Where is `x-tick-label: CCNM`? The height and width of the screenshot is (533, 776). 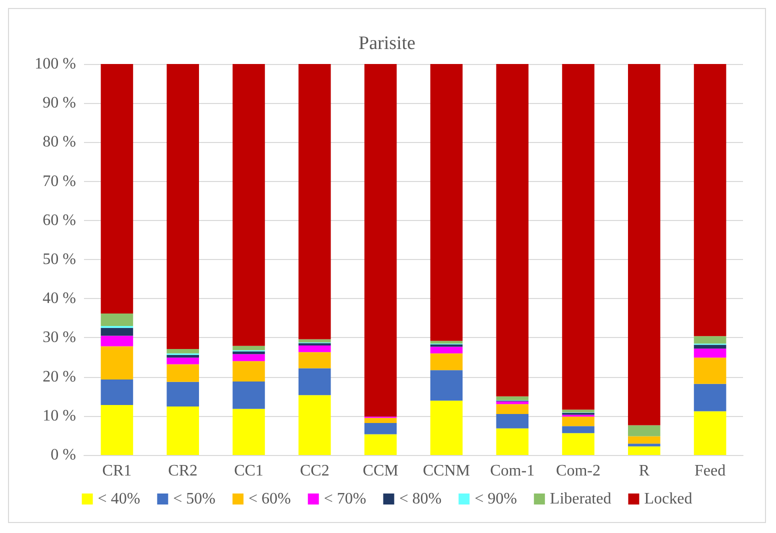 x-tick-label: CCNM is located at coordinates (446, 471).